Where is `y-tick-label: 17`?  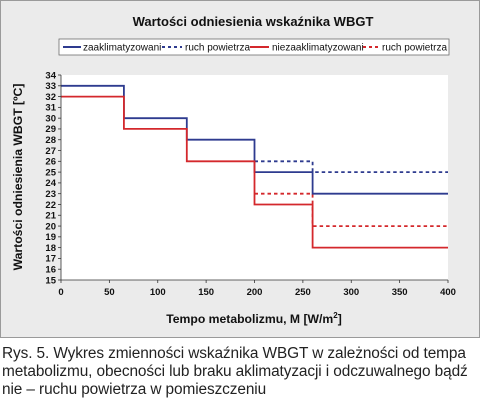 y-tick-label: 17 is located at coordinates (50, 259).